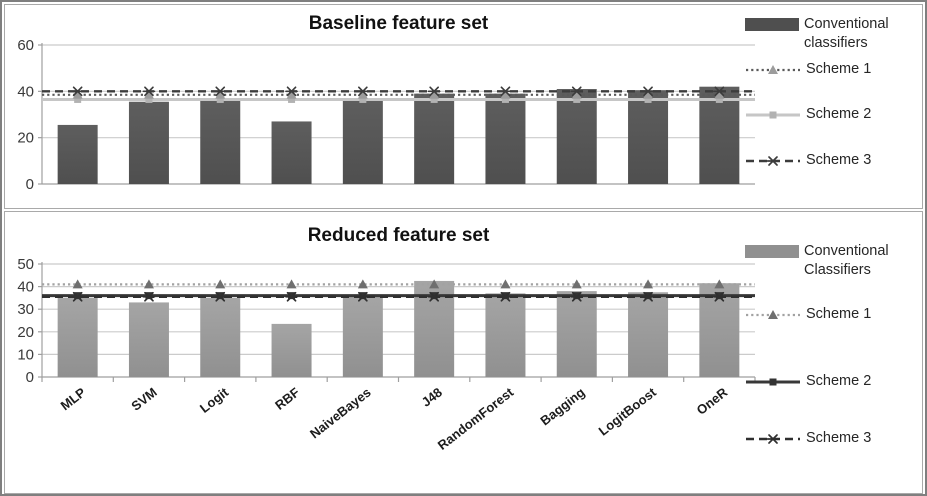  Describe the element at coordinates (214, 400) in the screenshot. I see `x-label-Logit: Logit` at that location.